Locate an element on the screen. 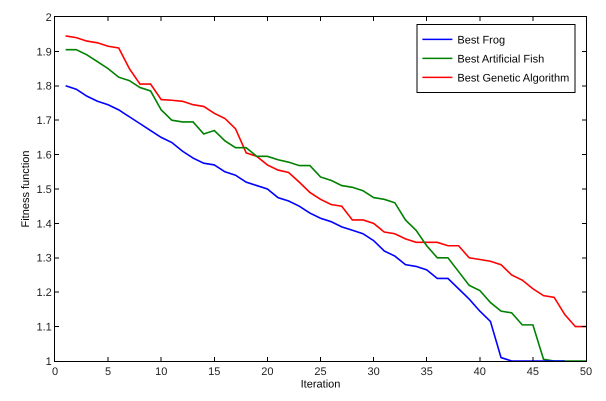 This screenshot has width=606, height=401. x-tick-label: 10 is located at coordinates (161, 372).